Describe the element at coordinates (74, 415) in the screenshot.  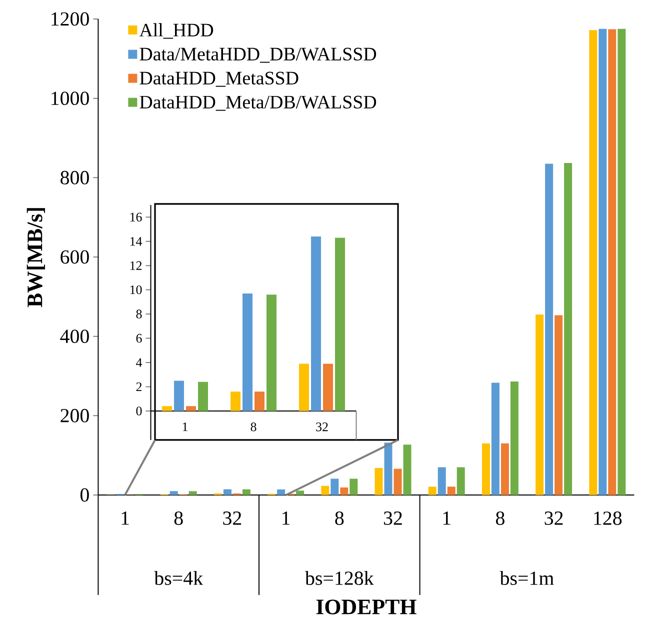
I see `y-tick-label: 200` at that location.